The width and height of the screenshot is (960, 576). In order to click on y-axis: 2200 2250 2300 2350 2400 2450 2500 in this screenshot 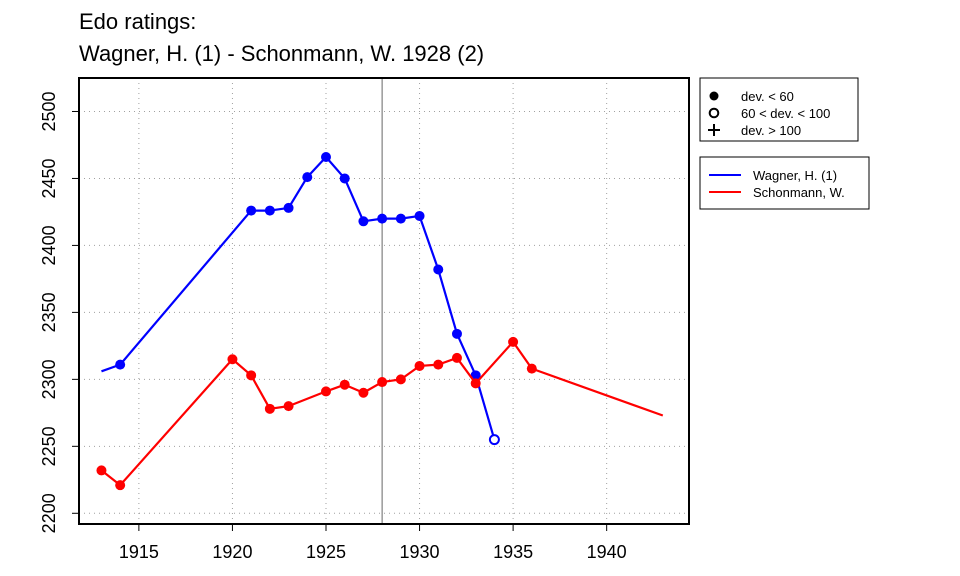, I will do `click(59, 312)`.